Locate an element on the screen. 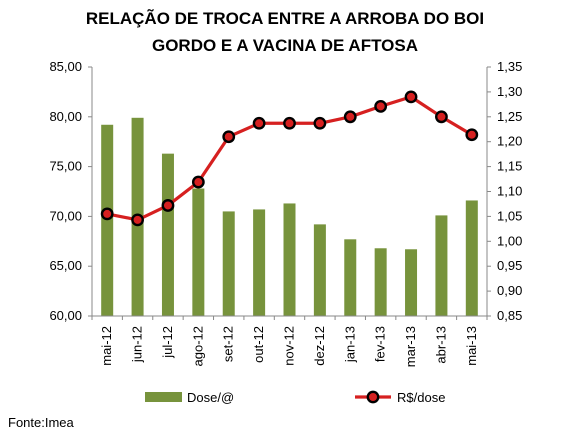  y-right-tick-label: 1,15 is located at coordinates (509, 166).